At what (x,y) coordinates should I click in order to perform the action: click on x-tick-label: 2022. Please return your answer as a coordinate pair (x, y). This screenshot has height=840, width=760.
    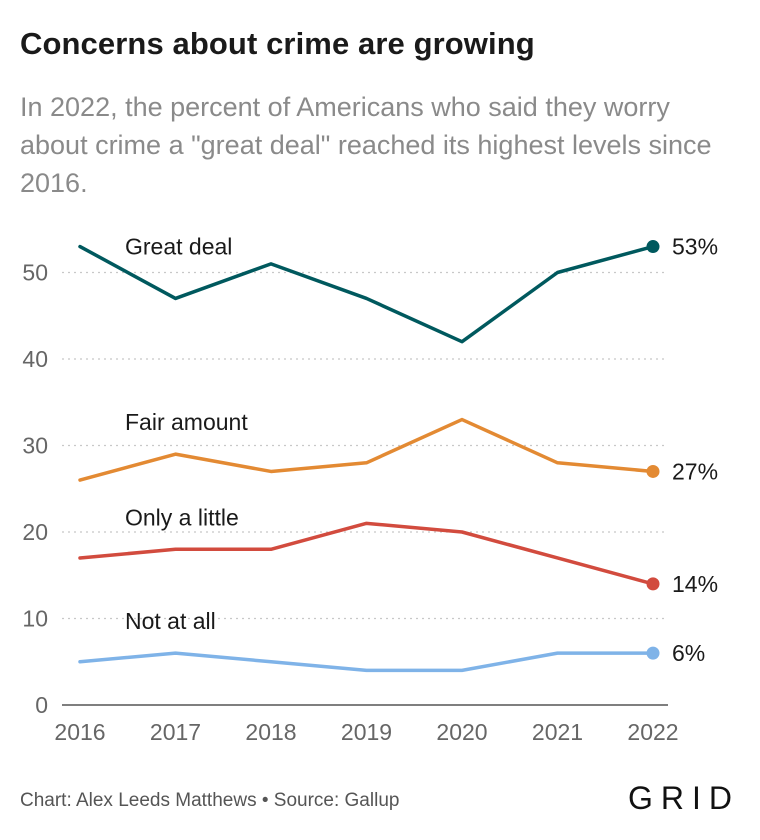
    Looking at the image, I should click on (652, 732).